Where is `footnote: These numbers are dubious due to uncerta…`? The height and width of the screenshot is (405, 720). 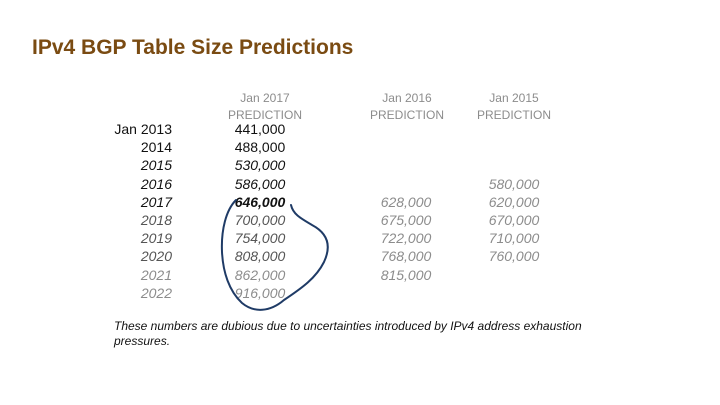
footnote: These numbers are dubious due to uncerta… is located at coordinates (348, 333).